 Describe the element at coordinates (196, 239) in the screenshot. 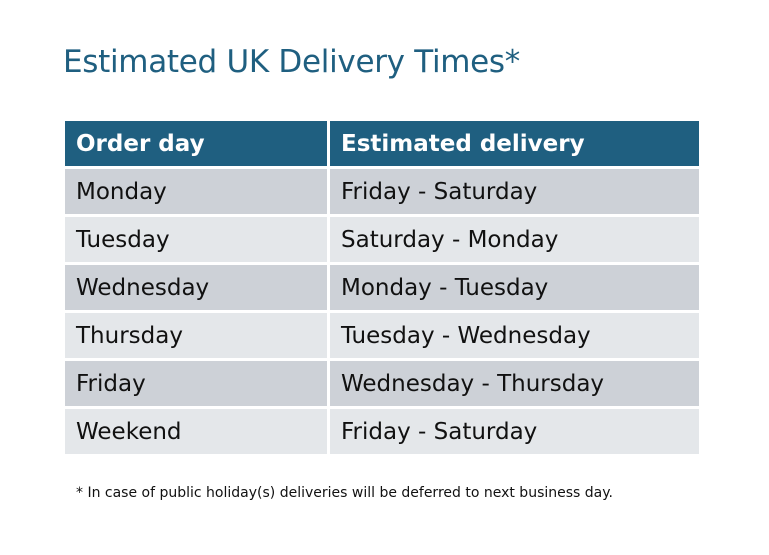

I see `order-day-cell: Tuesday` at that location.